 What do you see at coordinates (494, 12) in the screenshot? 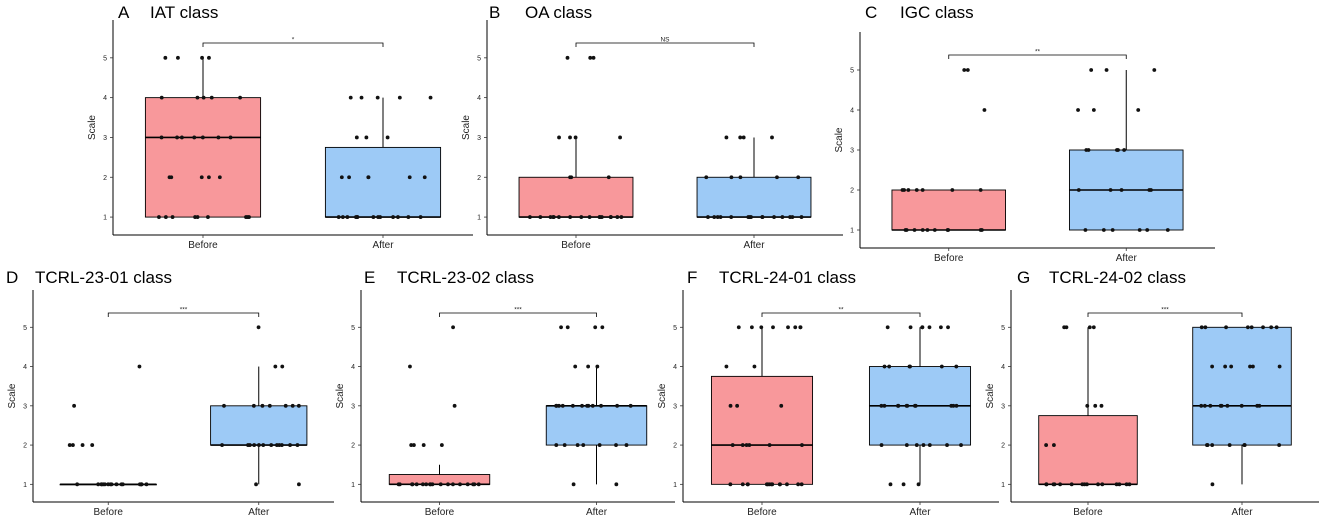
I see `panel-letter: B` at bounding box center [494, 12].